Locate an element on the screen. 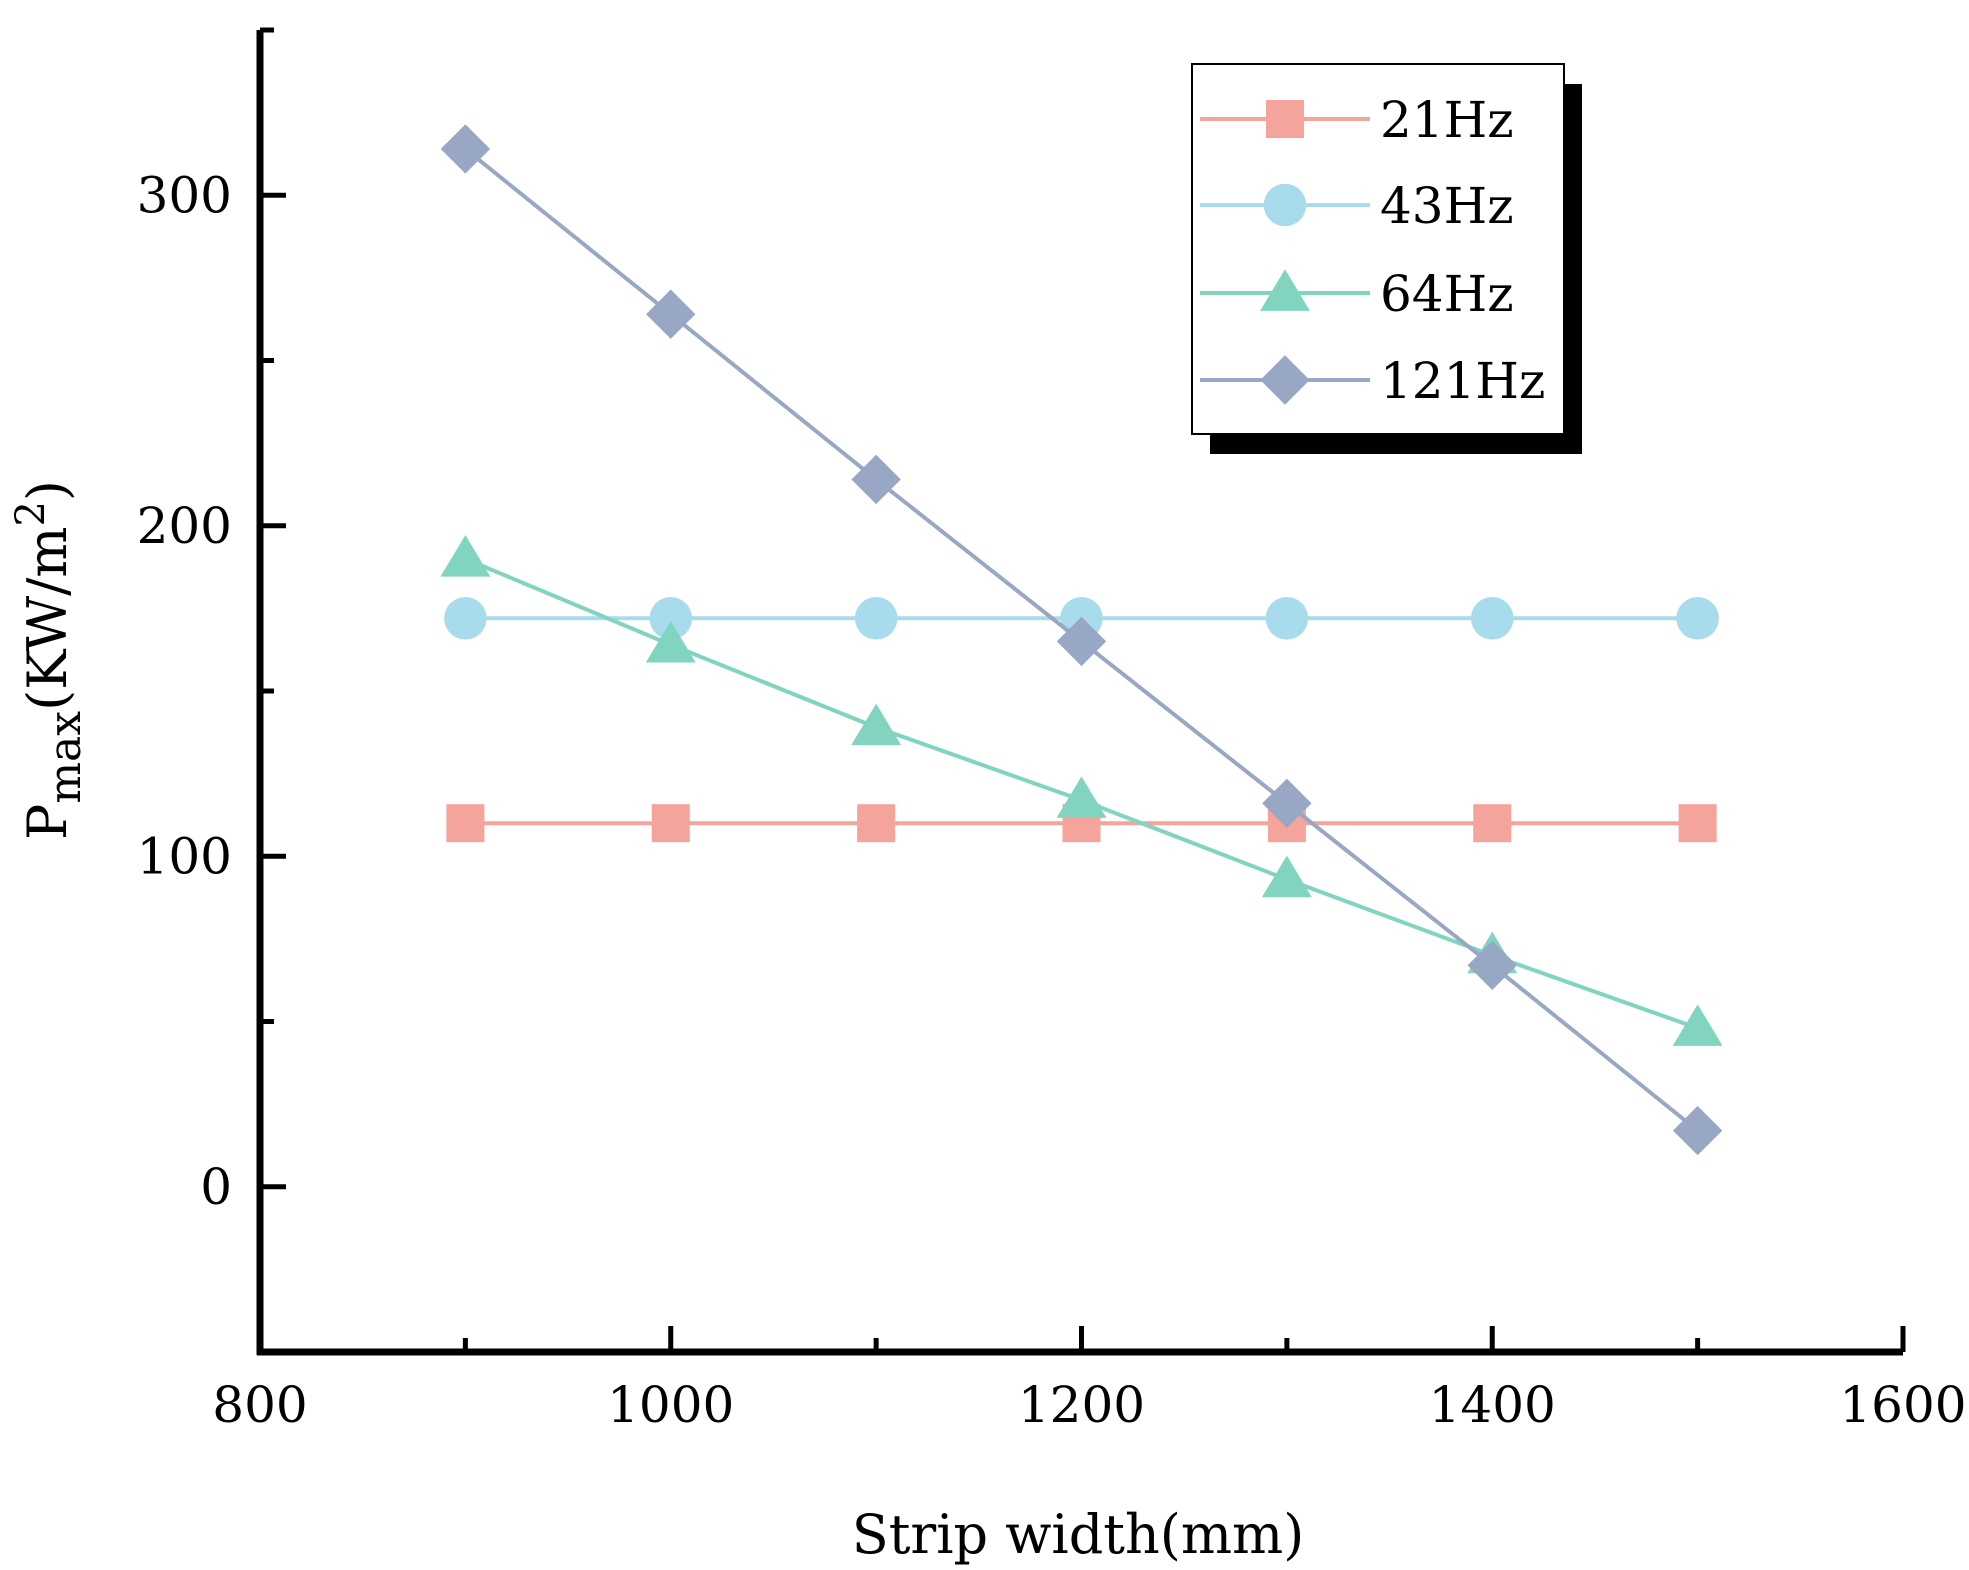 The width and height of the screenshot is (1969, 1570). y-tick-label: 300 is located at coordinates (184, 195).